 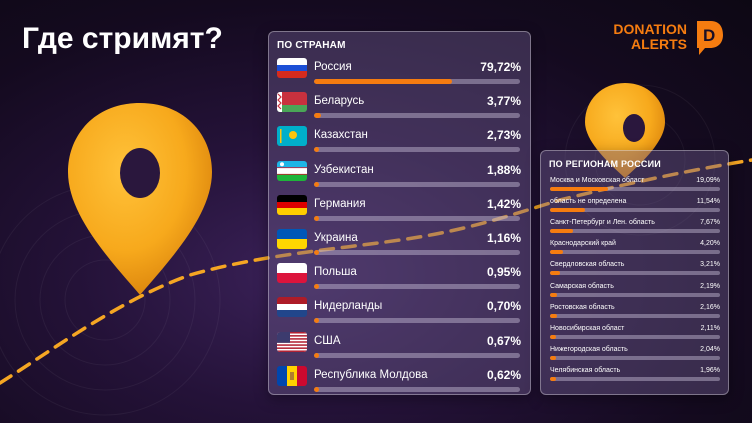 What do you see at coordinates (585, 370) in the screenshot?
I see `region-name: Челябинская область` at bounding box center [585, 370].